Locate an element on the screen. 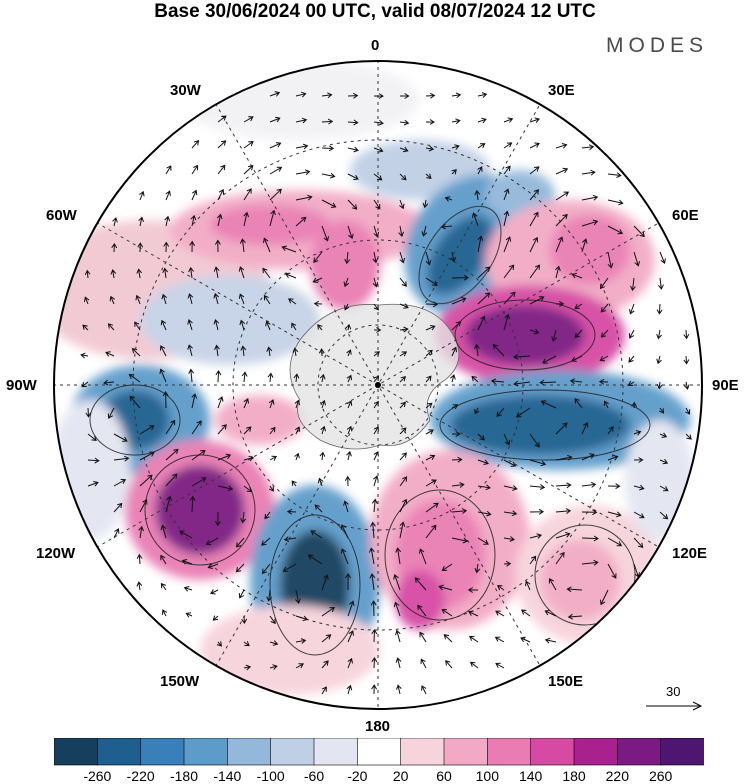  colorbar-tick-label: -100 is located at coordinates (270, 776).